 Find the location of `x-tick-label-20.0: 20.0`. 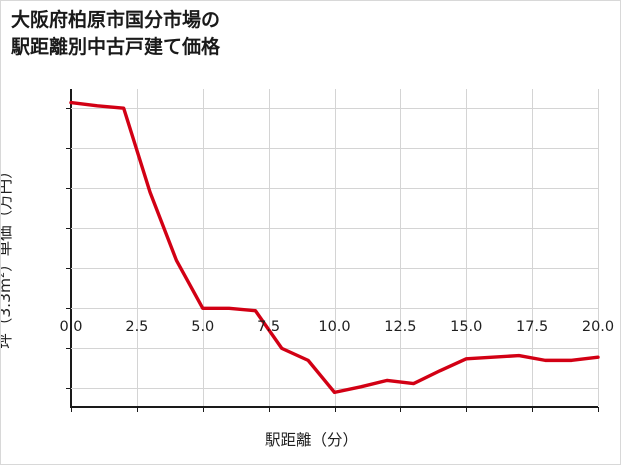

x-tick-label-20.0: 20.0 is located at coordinates (598, 327).